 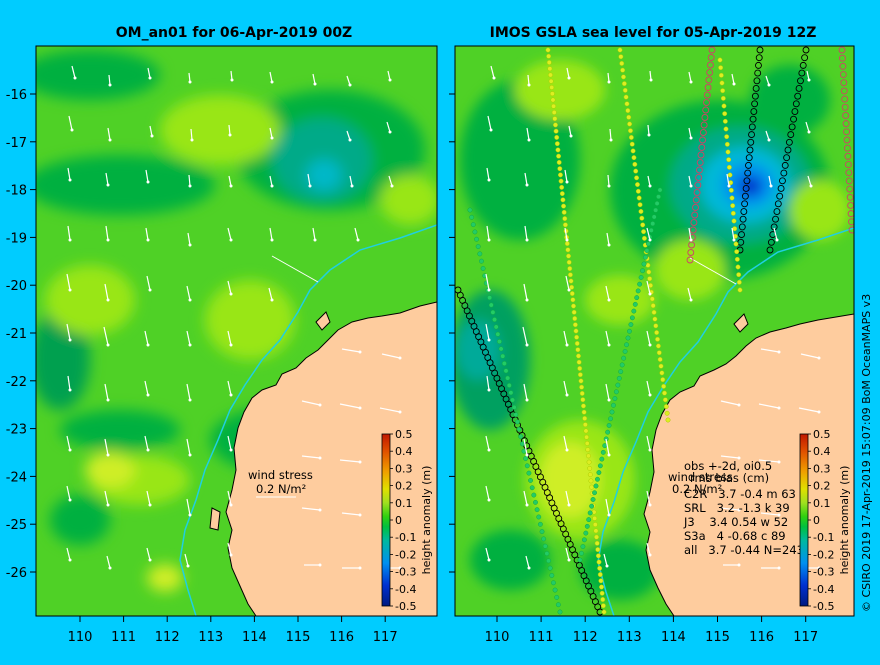 I want to click on left-x-axis: 110 111 112 113 114 115 116 117, so click(x=233, y=630).